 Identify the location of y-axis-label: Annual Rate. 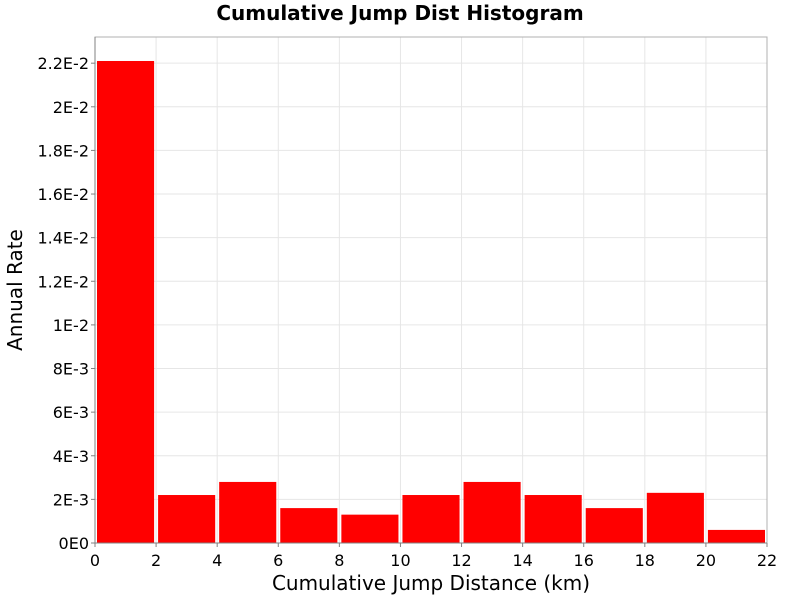
(15, 290).